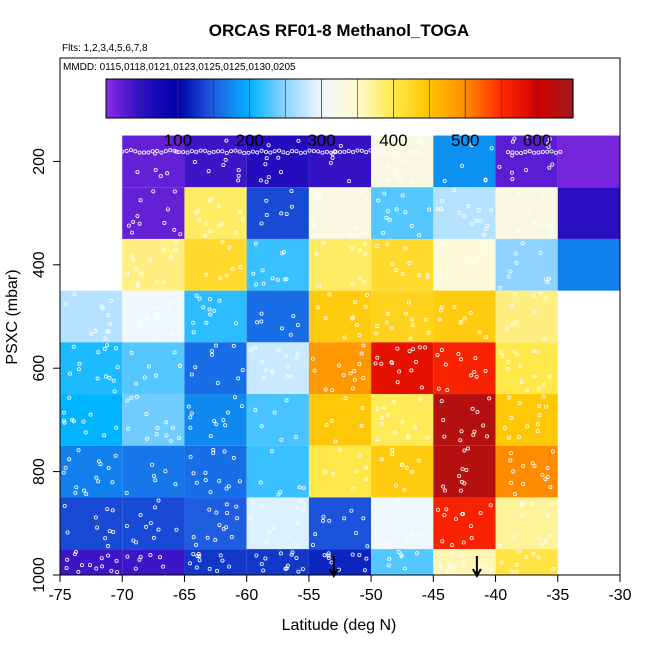  I want to click on x-tick-label: -75, so click(59, 595).